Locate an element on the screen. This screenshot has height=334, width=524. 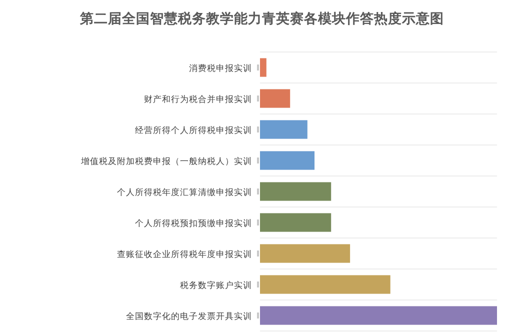
y-tick-label: 个人所得税预扣预缴申报实训 is located at coordinates (193, 223).